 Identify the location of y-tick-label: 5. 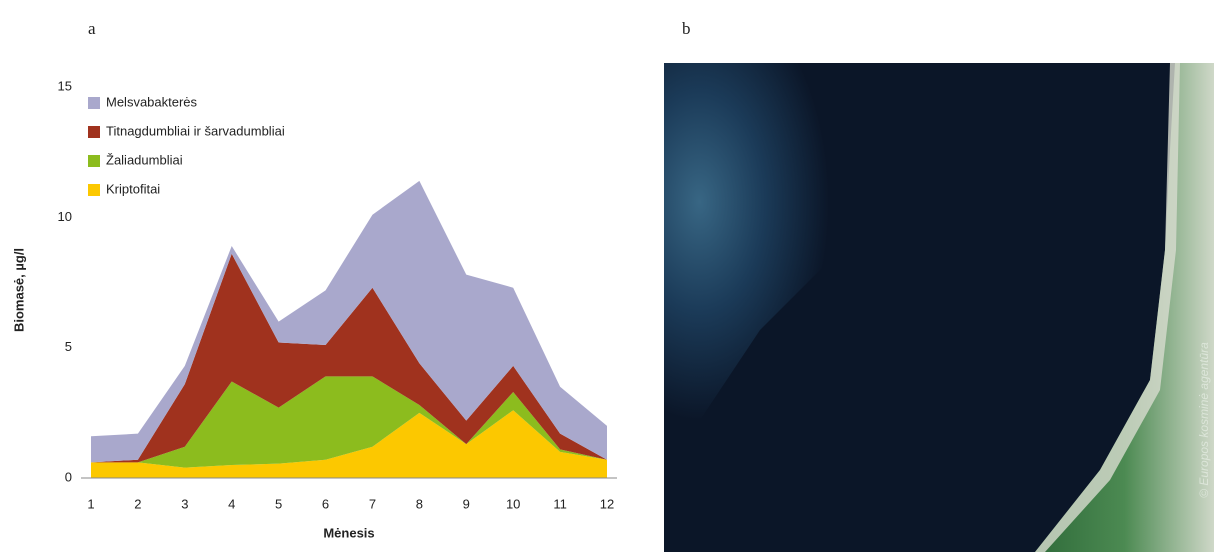
(68, 346).